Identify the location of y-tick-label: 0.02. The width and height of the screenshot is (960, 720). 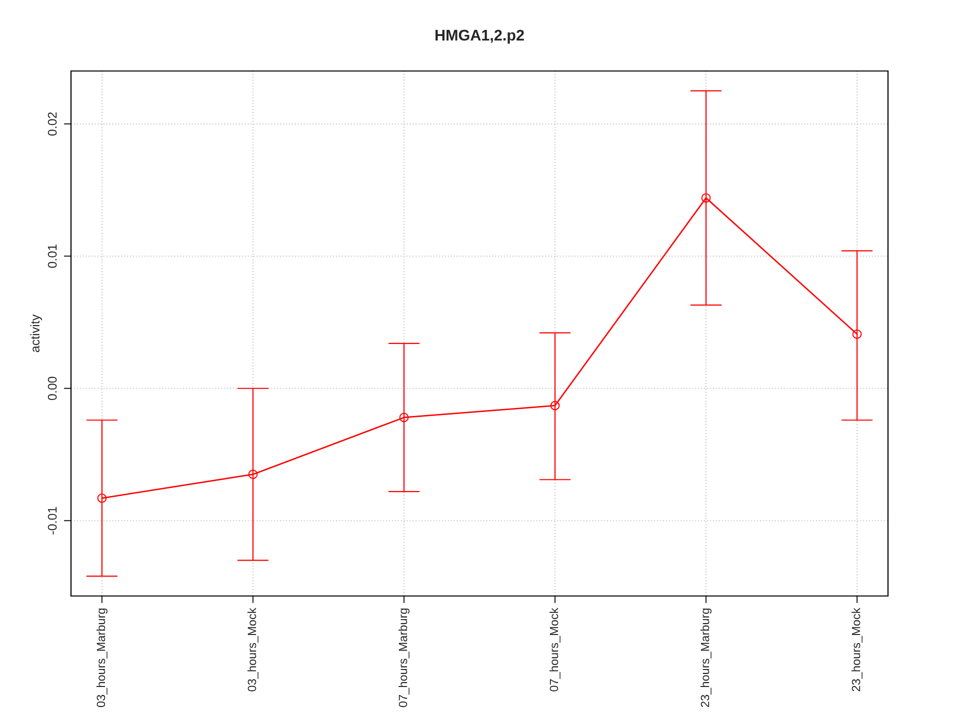
(52, 124).